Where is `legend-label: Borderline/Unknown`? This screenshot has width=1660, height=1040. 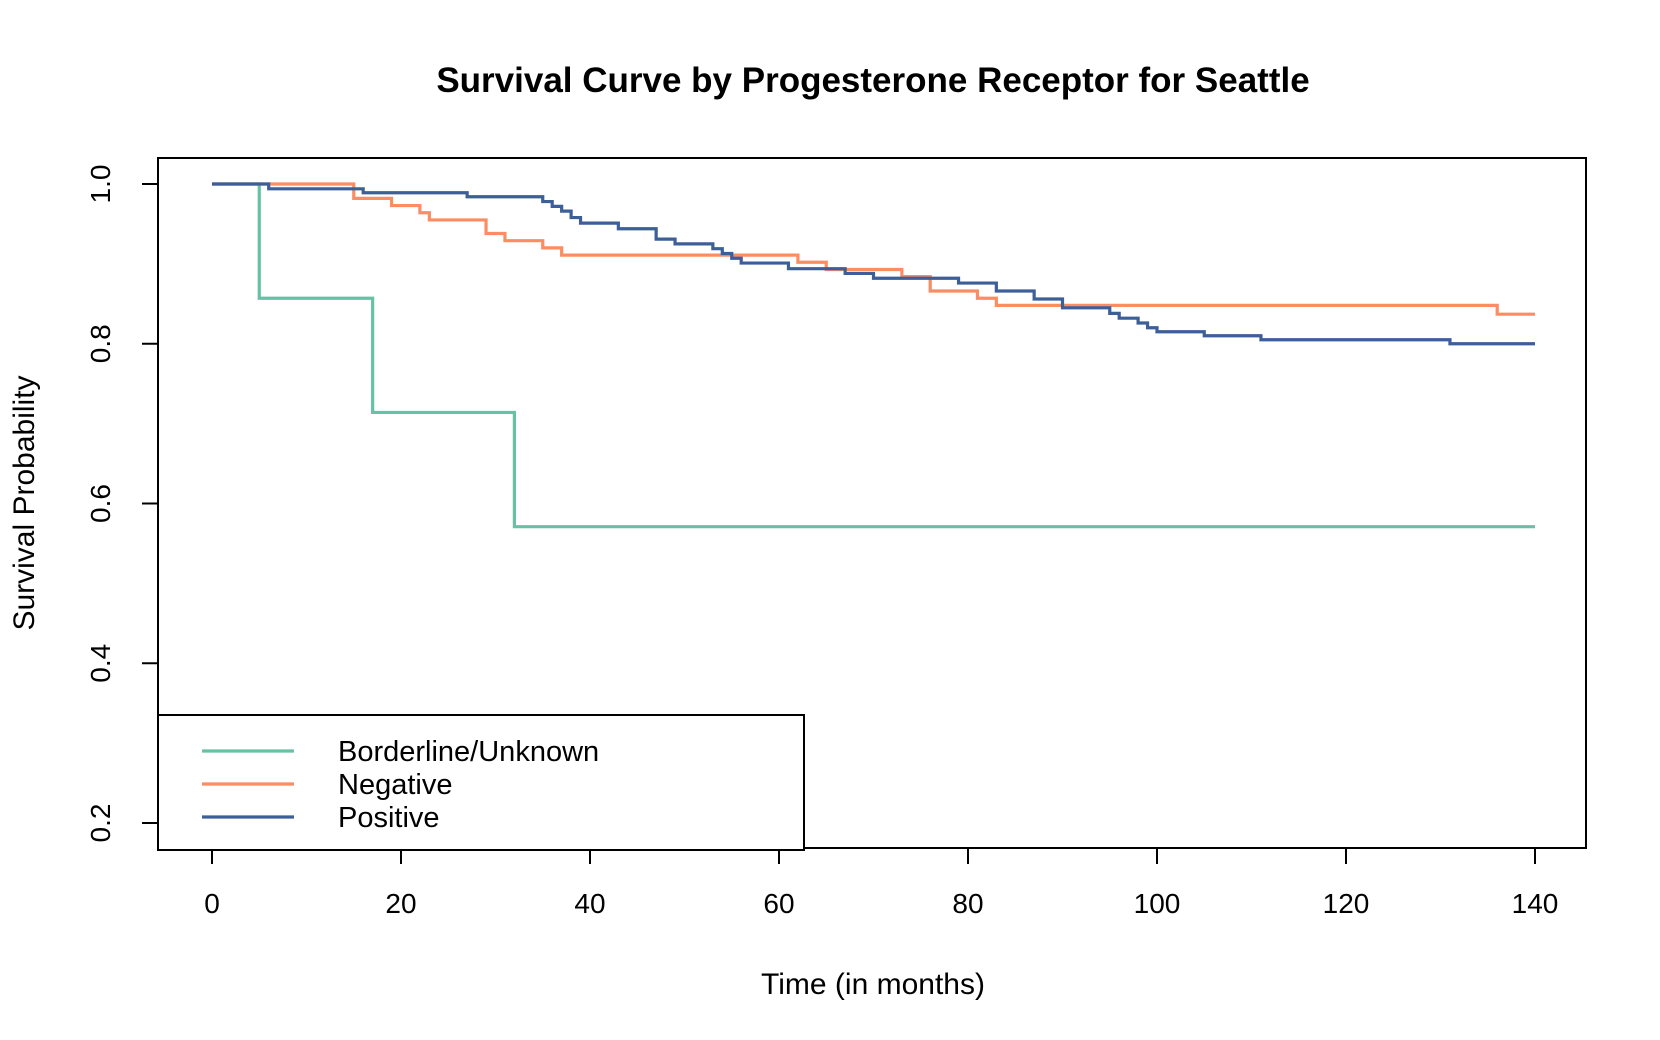
legend-label: Borderline/Unknown is located at coordinates (468, 752).